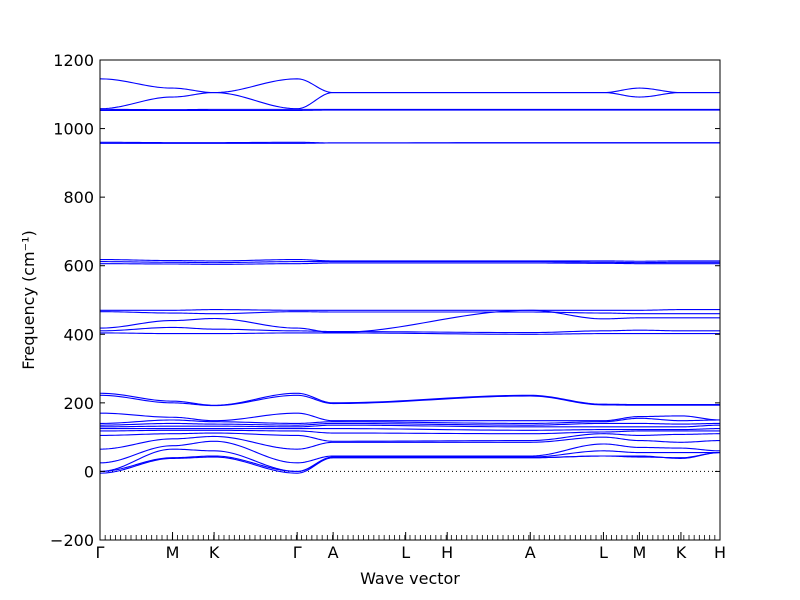 The width and height of the screenshot is (800, 600). Describe the element at coordinates (78, 334) in the screenshot. I see `y-tick-label: 400` at that location.